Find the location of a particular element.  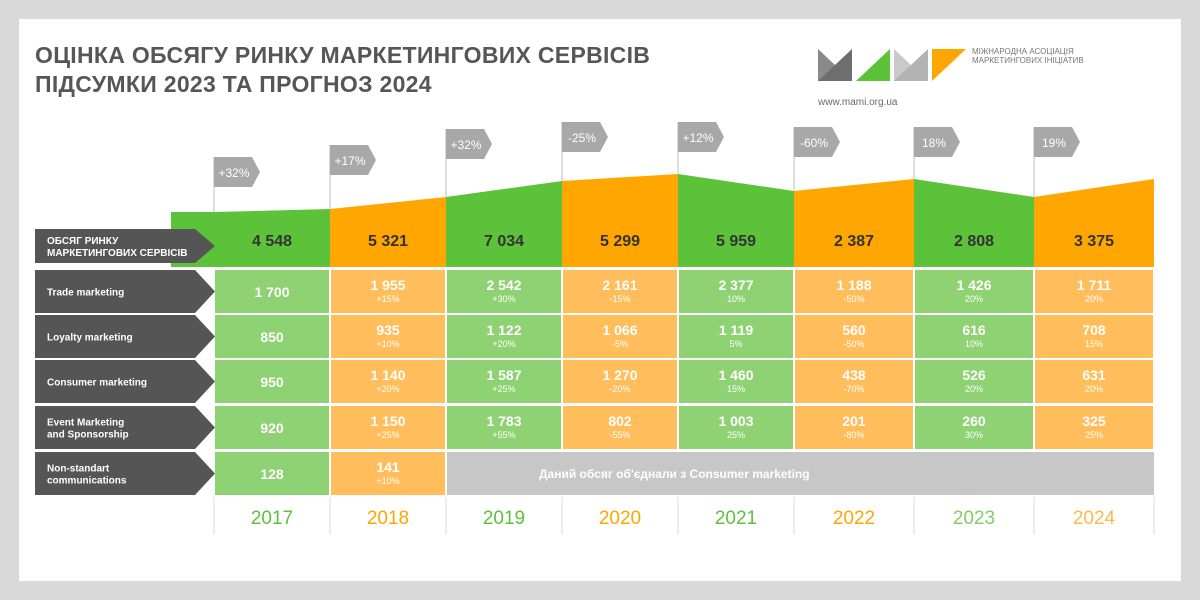

mami-logo-mark is located at coordinates (892, 65).